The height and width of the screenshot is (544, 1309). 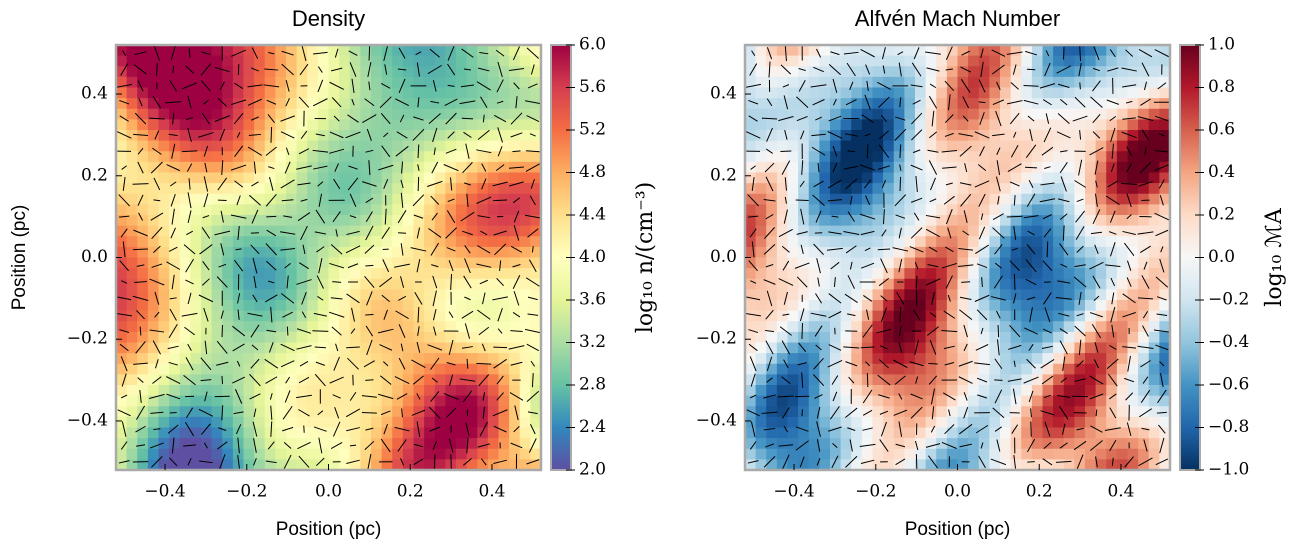 What do you see at coordinates (189, 53) in the screenshot?
I see `field-arrow` at bounding box center [189, 53].